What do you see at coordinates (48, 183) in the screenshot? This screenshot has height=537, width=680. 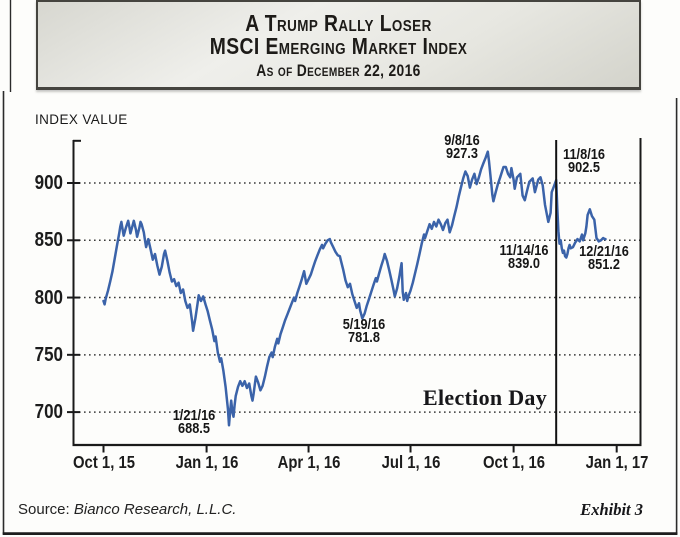 I see `y-tick-label-900: 900` at bounding box center [48, 183].